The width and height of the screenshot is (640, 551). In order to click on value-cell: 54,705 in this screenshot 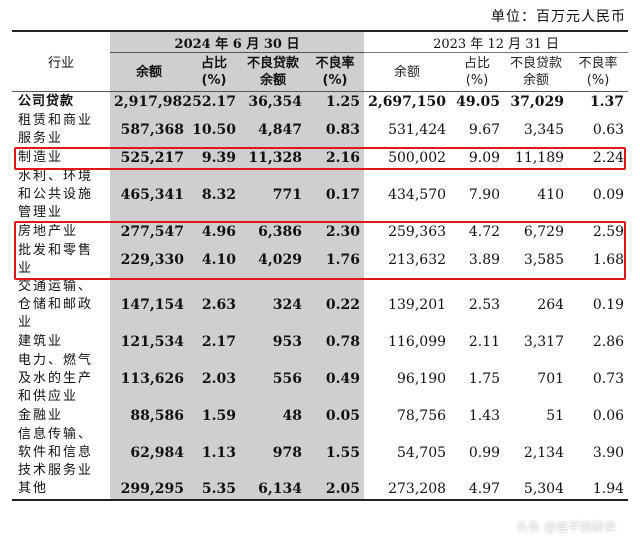, I will do `click(422, 452)`.